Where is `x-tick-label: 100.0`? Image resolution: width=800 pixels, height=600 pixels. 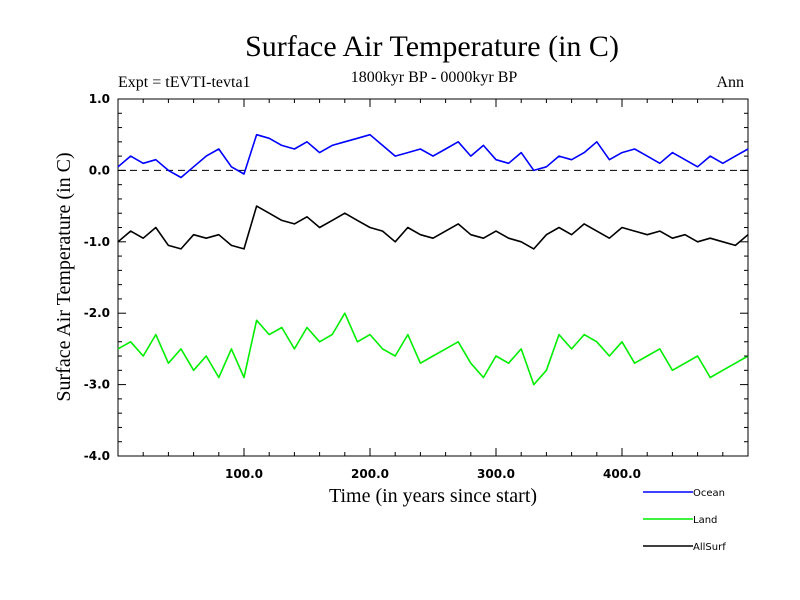
x-tick-label: 100.0 is located at coordinates (244, 474).